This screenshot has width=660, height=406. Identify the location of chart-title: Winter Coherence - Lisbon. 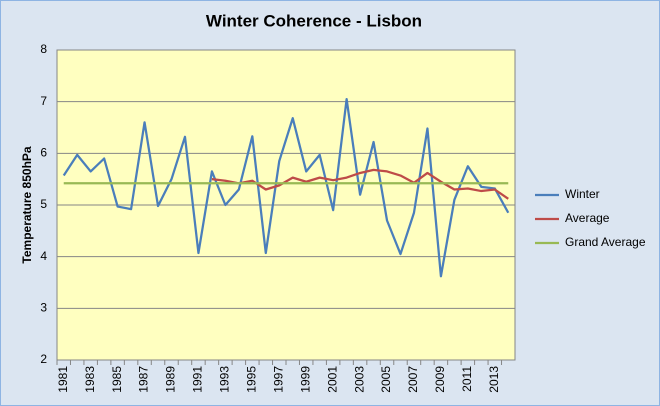
(314, 20).